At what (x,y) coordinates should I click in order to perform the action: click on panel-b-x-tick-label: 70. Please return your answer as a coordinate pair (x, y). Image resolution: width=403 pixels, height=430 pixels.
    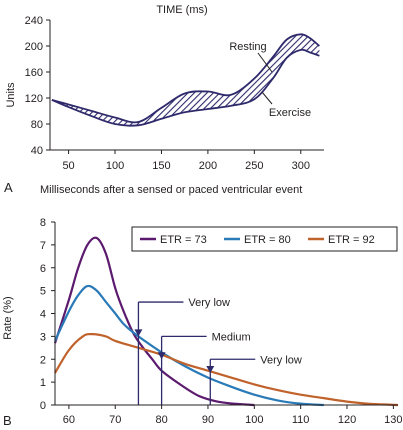
    Looking at the image, I should click on (115, 420).